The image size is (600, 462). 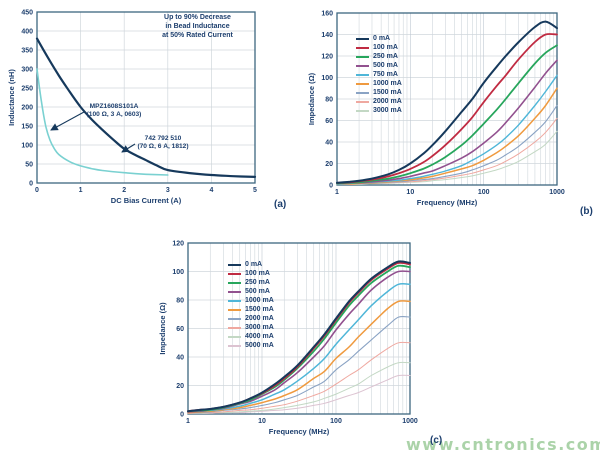 What do you see at coordinates (257, 282) in the screenshot?
I see `legend-label: 250 mA` at bounding box center [257, 282].